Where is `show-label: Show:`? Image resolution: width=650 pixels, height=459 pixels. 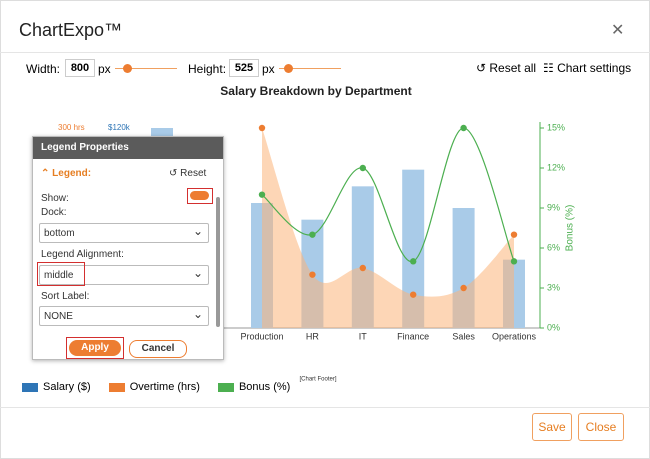
show-label: Show: is located at coordinates (55, 198).